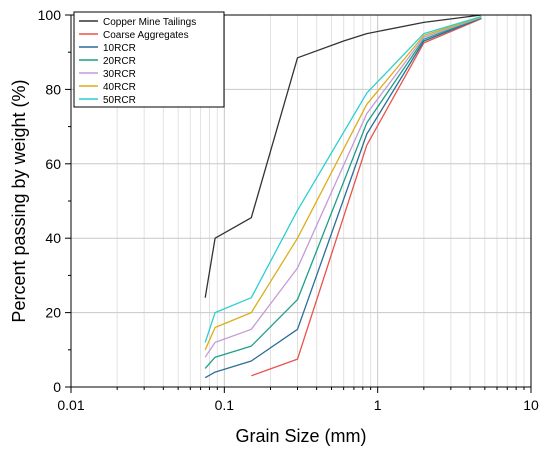 The height and width of the screenshot is (453, 550). I want to click on legend-label: 30RCR, so click(119, 74).